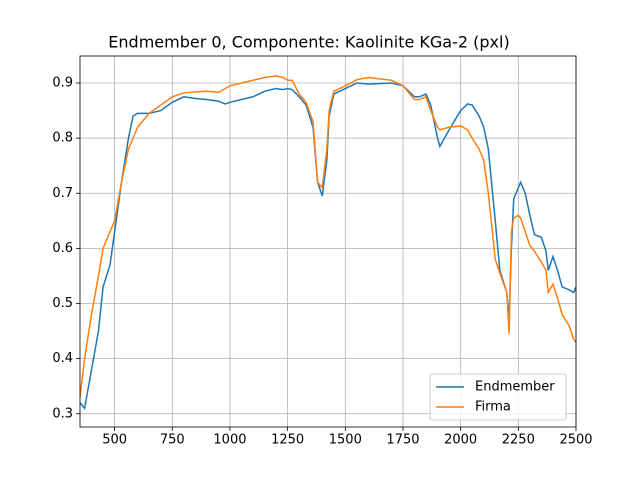 The height and width of the screenshot is (480, 640). Describe the element at coordinates (62, 138) in the screenshot. I see `y-tick-label: 0.8` at that location.